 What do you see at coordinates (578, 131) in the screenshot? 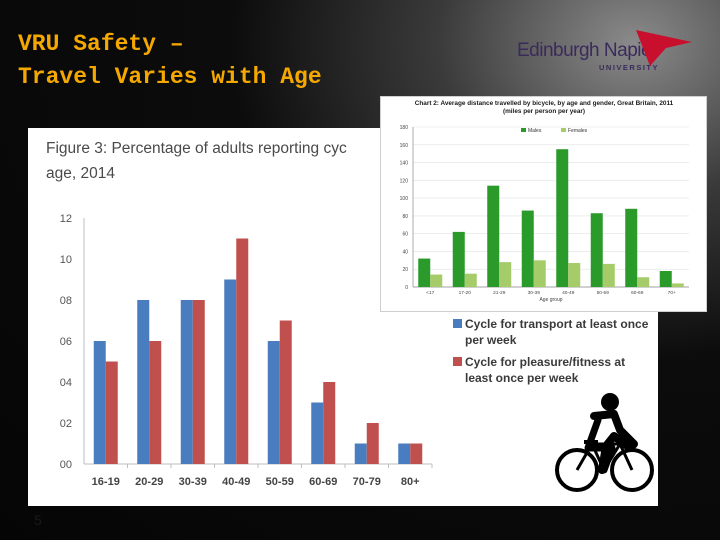
I see `chart2-legend-label: Females` at bounding box center [578, 131].